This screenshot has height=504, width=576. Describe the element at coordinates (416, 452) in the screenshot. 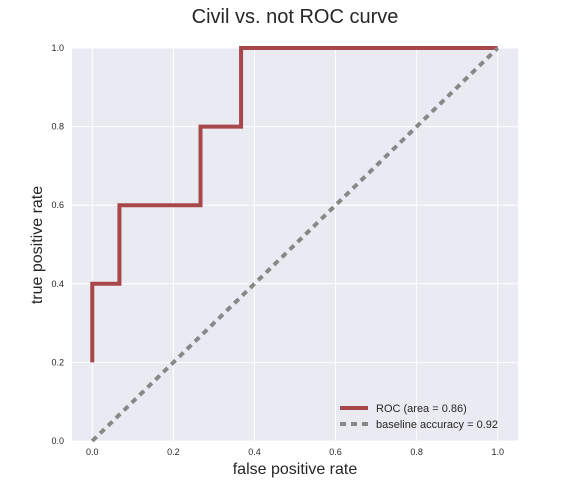

I see `x-tick-label: 0.8` at that location.